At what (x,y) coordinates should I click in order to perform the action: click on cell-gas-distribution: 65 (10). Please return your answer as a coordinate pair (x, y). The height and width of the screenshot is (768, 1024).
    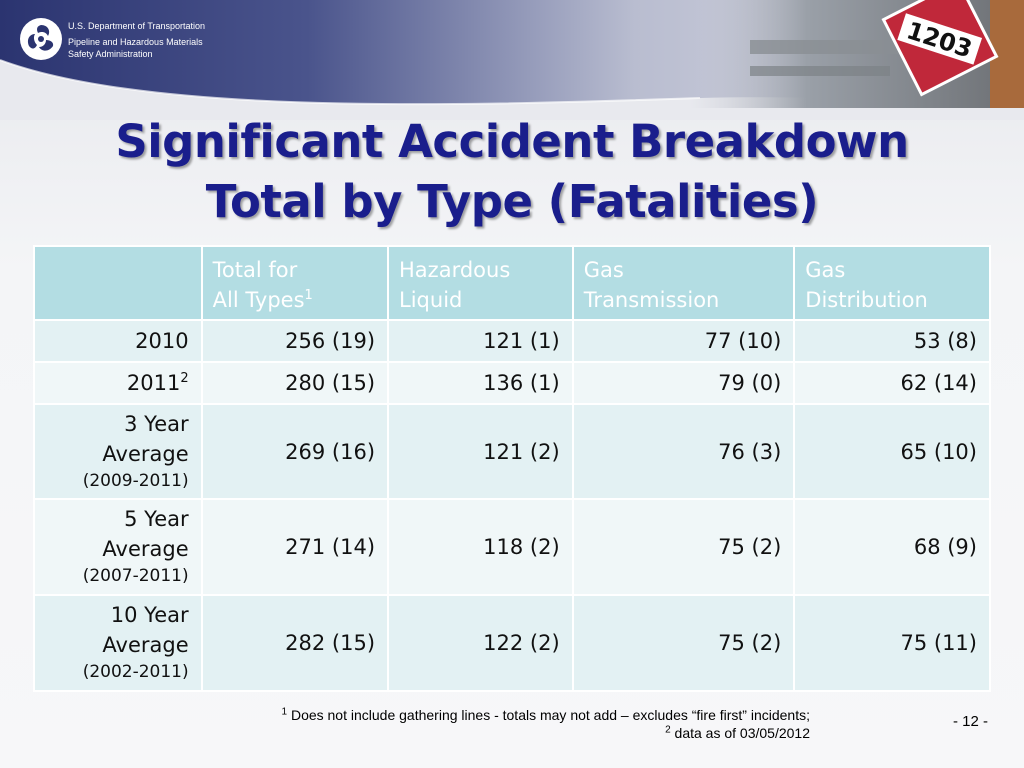
    Looking at the image, I should click on (892, 451).